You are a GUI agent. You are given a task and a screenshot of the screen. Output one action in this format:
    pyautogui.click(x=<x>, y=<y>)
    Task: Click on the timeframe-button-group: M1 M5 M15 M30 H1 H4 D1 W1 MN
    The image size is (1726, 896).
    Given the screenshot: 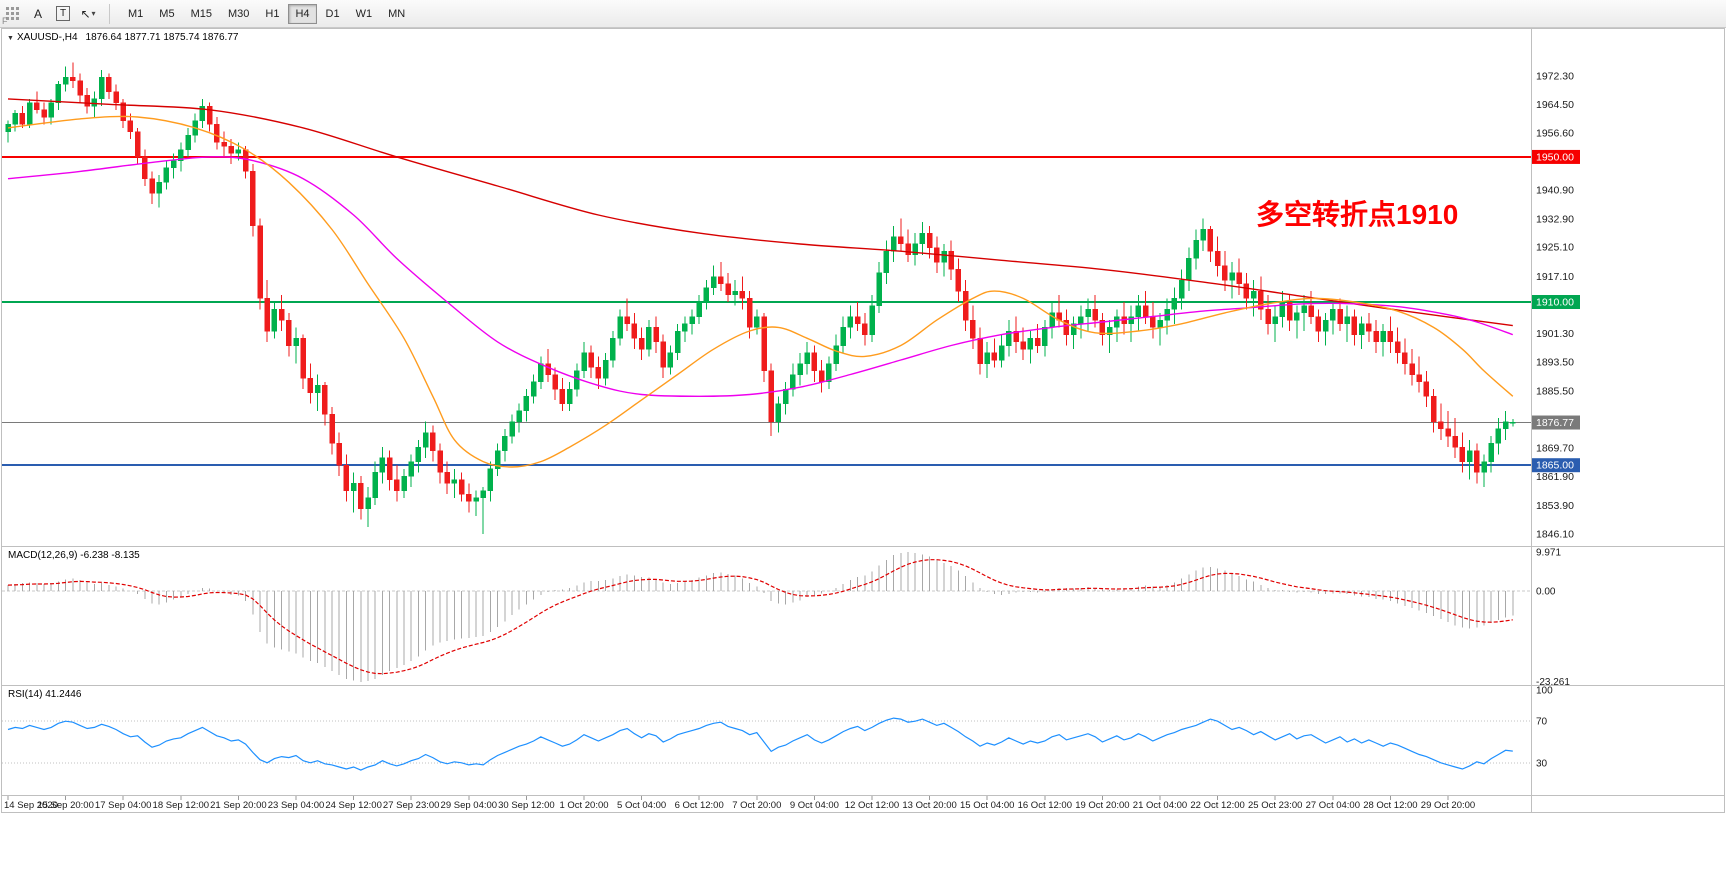 What is the action you would take?
    pyautogui.click(x=266, y=13)
    